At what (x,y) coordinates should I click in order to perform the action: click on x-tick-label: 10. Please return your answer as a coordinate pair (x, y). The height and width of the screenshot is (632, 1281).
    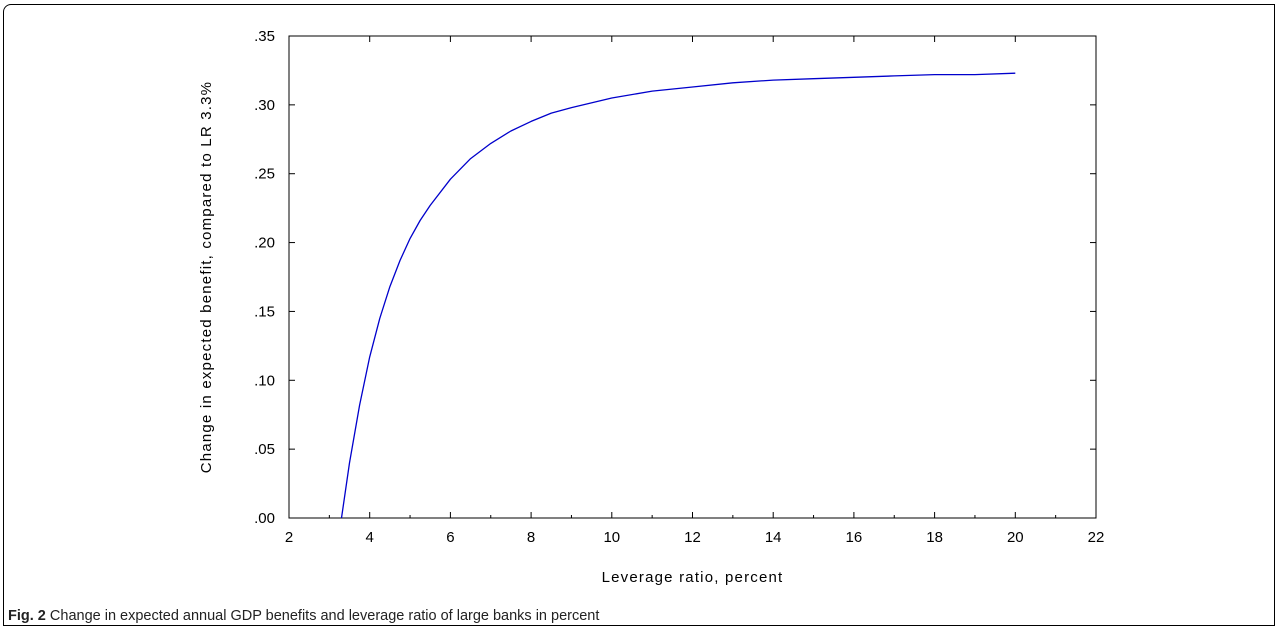
    Looking at the image, I should click on (611, 537).